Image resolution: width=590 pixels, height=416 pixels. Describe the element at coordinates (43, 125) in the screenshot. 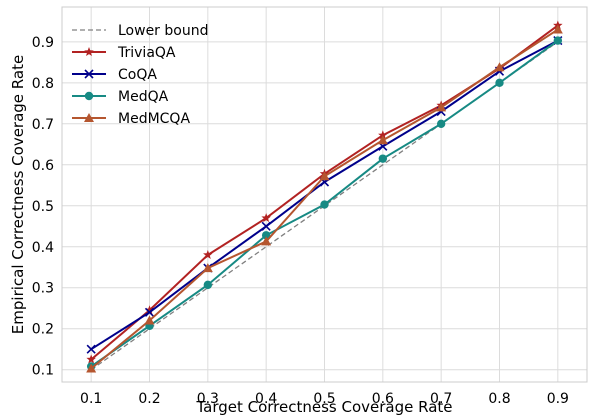

I see `y-tick-label: 0.7` at that location.